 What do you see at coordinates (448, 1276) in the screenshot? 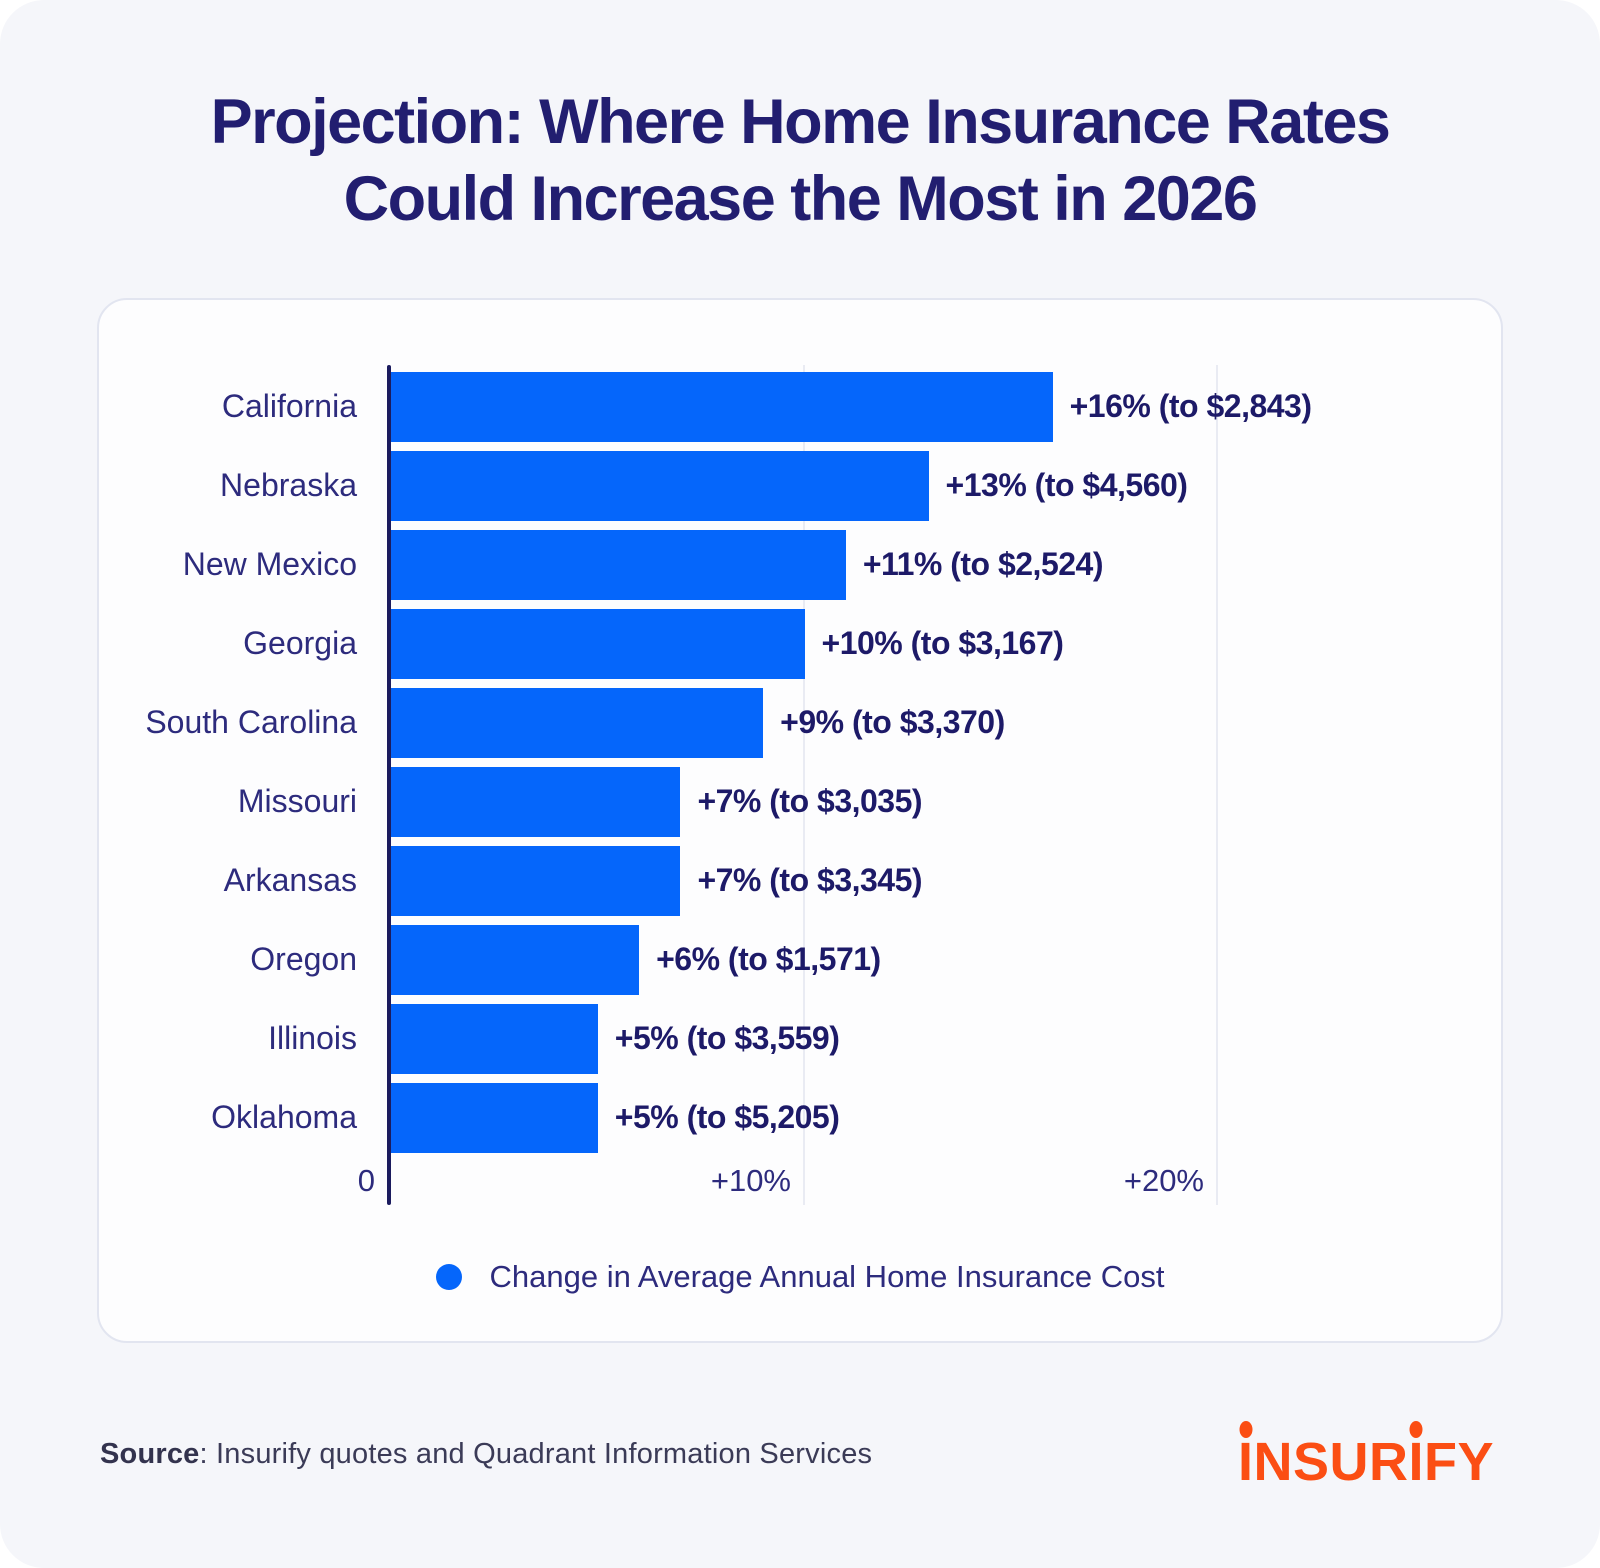
I see `legend-dot-icon` at bounding box center [448, 1276].